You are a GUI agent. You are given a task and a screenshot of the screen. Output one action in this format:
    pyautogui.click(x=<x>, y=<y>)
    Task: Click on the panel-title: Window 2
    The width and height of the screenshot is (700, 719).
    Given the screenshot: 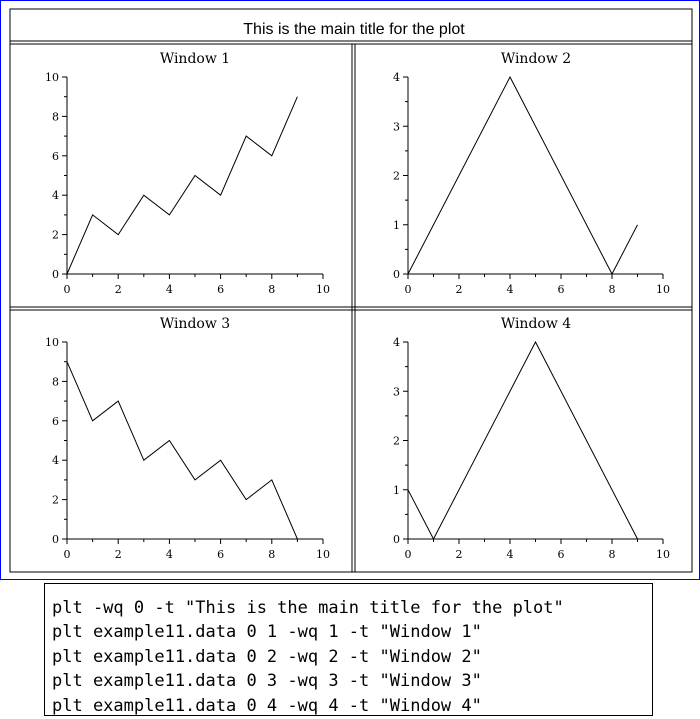 What is the action you would take?
    pyautogui.click(x=536, y=59)
    